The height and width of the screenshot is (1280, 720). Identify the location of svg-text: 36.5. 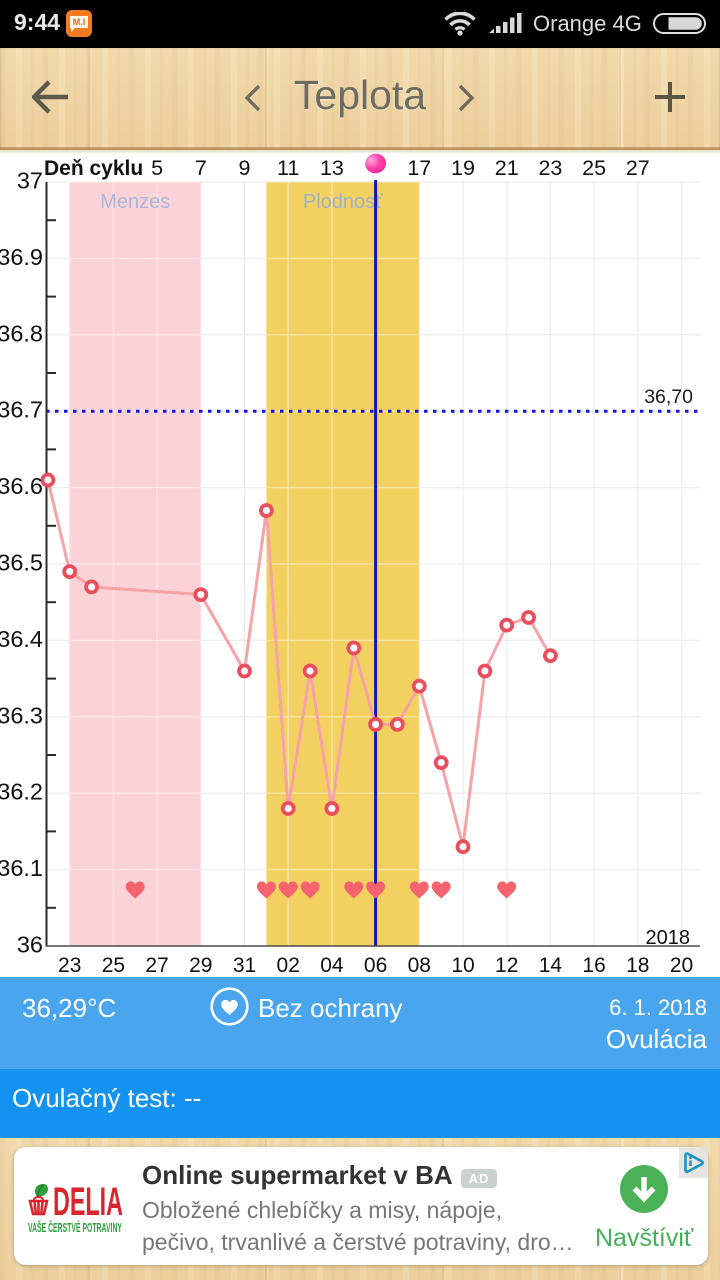
(21, 563).